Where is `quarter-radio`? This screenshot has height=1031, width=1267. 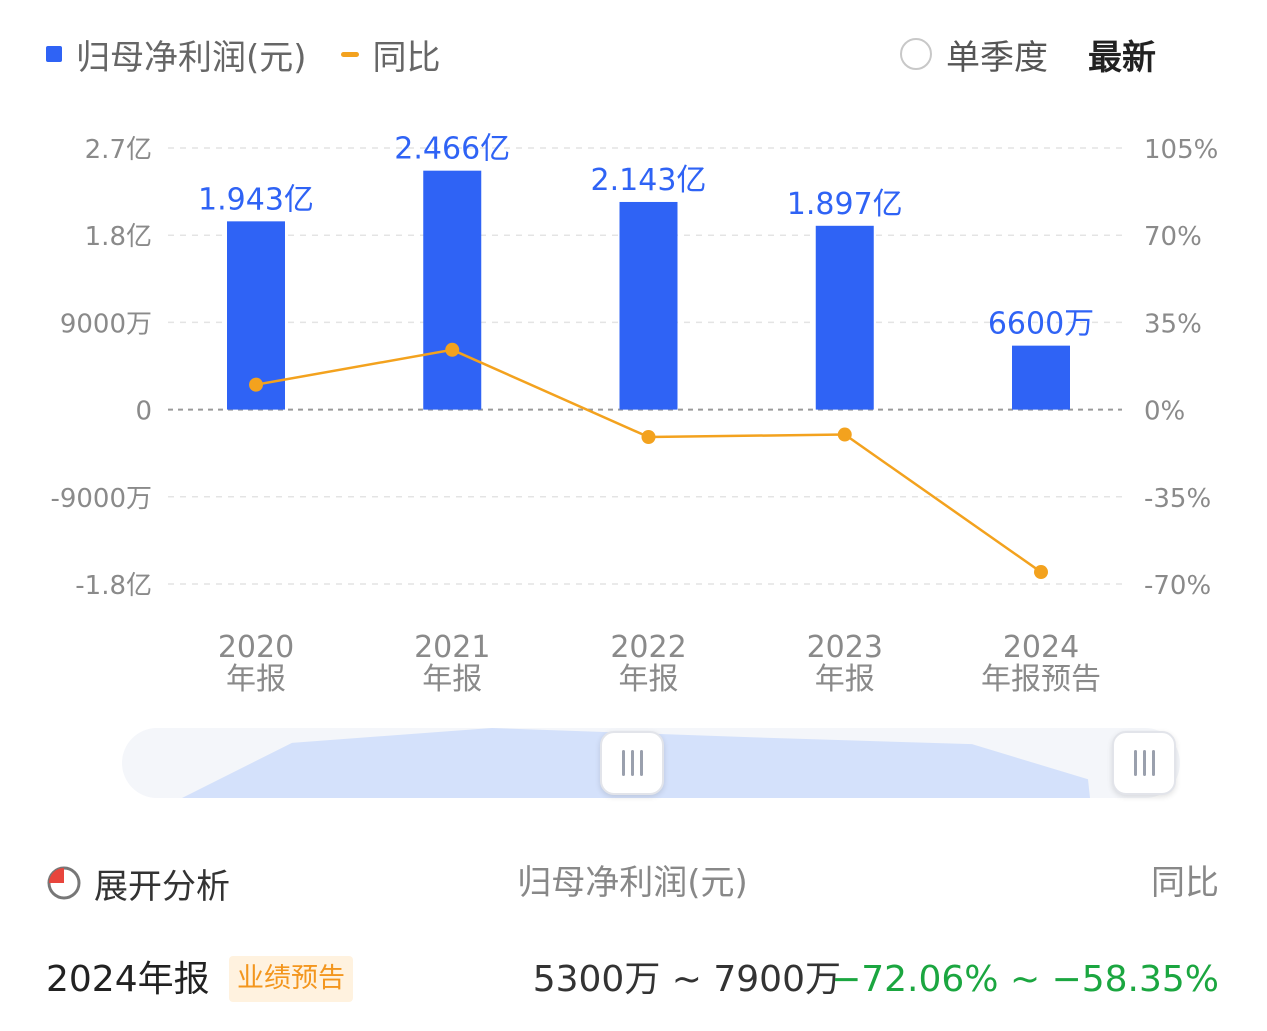
quarter-radio is located at coordinates (916, 54).